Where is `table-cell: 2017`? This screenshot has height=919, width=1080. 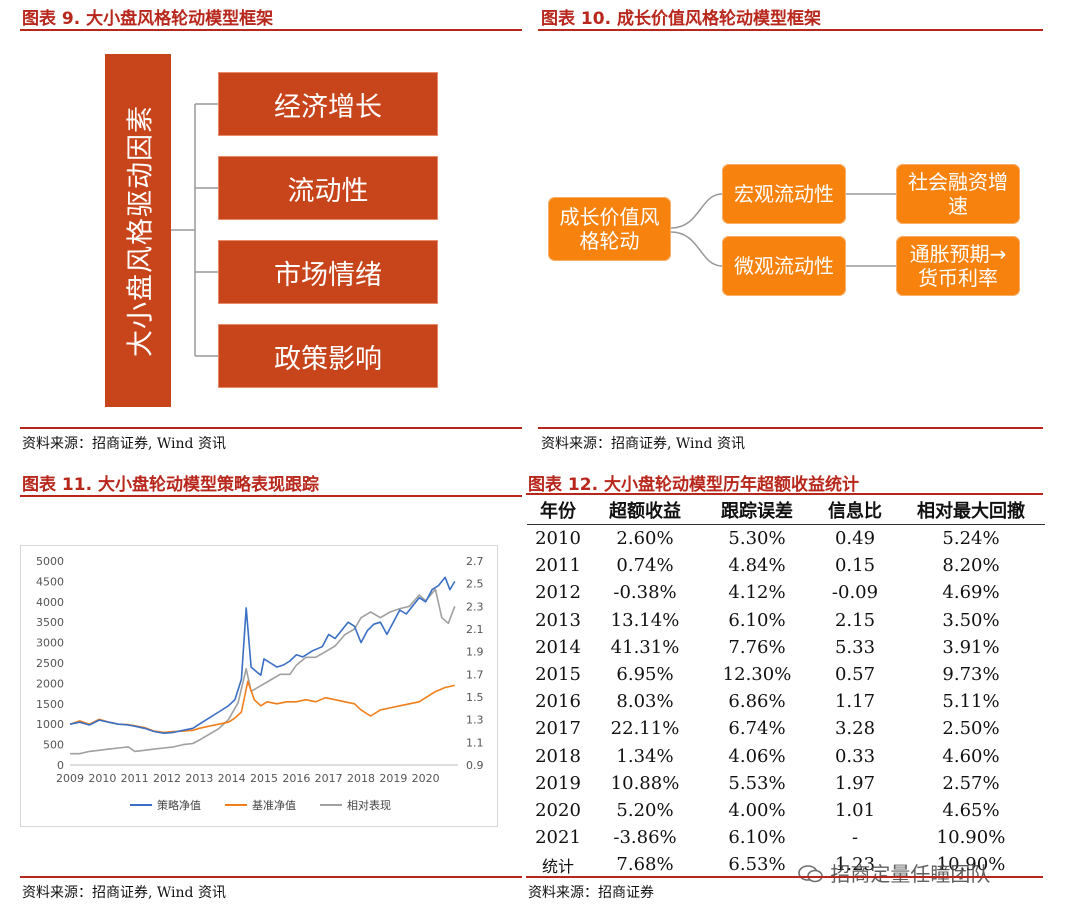
table-cell: 2017 is located at coordinates (558, 729).